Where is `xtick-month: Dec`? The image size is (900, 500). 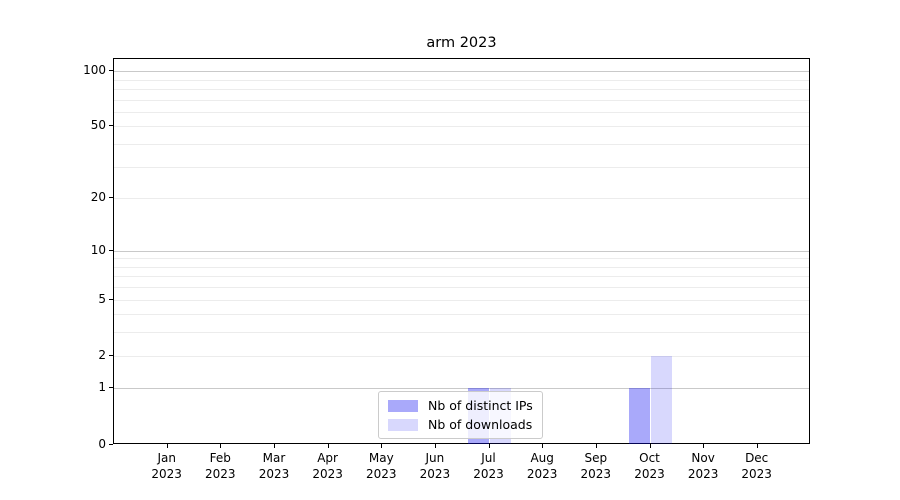 xtick-month: Dec is located at coordinates (757, 458).